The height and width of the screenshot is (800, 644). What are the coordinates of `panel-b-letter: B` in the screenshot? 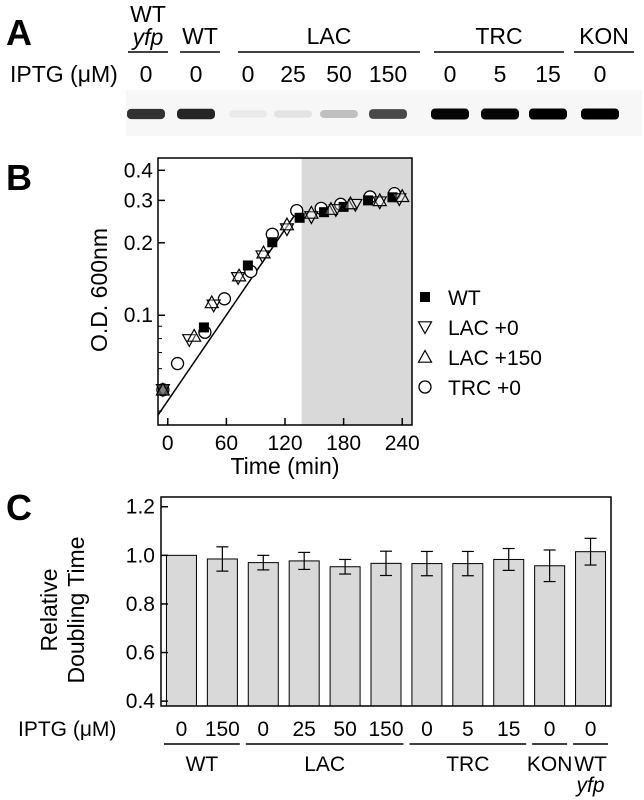 It's located at (19, 177).